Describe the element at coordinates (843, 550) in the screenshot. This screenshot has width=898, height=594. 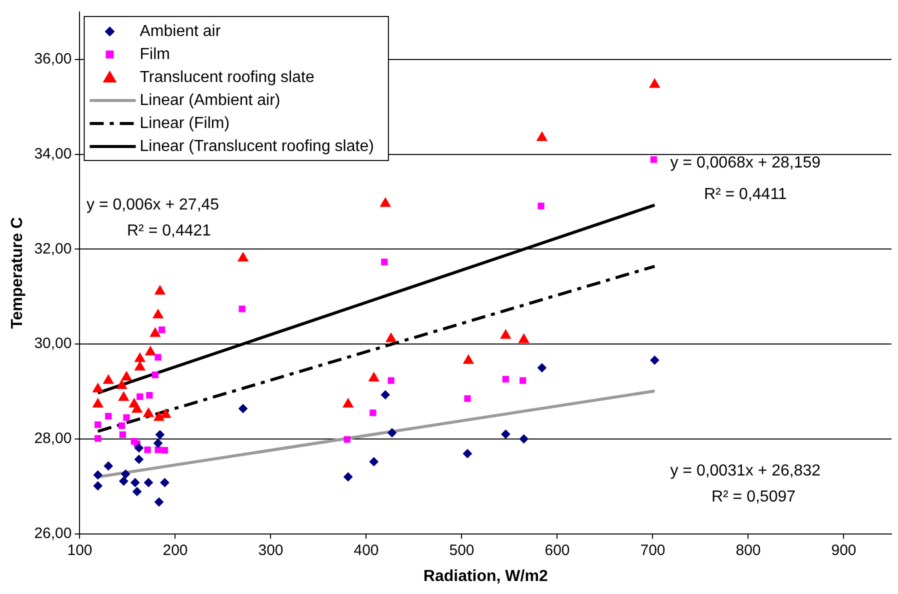
I see `x-tick-label: 900` at that location.